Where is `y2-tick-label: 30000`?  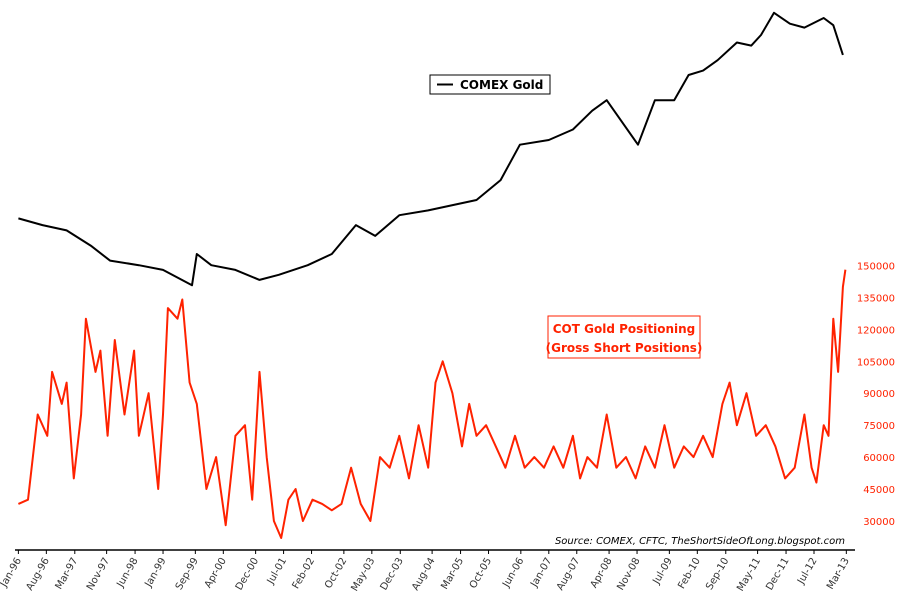
y2-tick-label: 30000 is located at coordinates (879, 522).